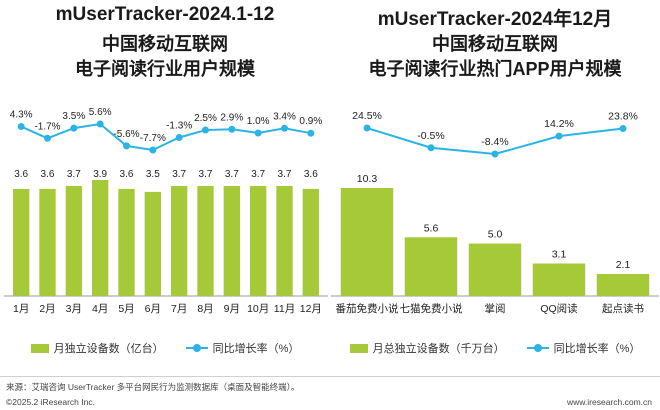 This screenshot has height=410, width=660. Describe the element at coordinates (623, 117) in the screenshot. I see `growth-rate-label: 23.8%` at that location.